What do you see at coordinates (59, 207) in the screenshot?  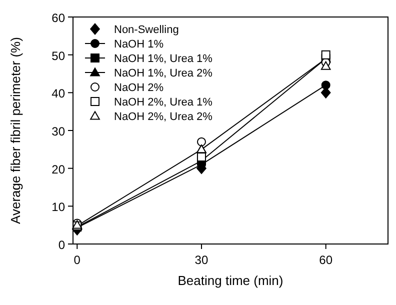 I see `y-tick-label: 10` at bounding box center [59, 207].